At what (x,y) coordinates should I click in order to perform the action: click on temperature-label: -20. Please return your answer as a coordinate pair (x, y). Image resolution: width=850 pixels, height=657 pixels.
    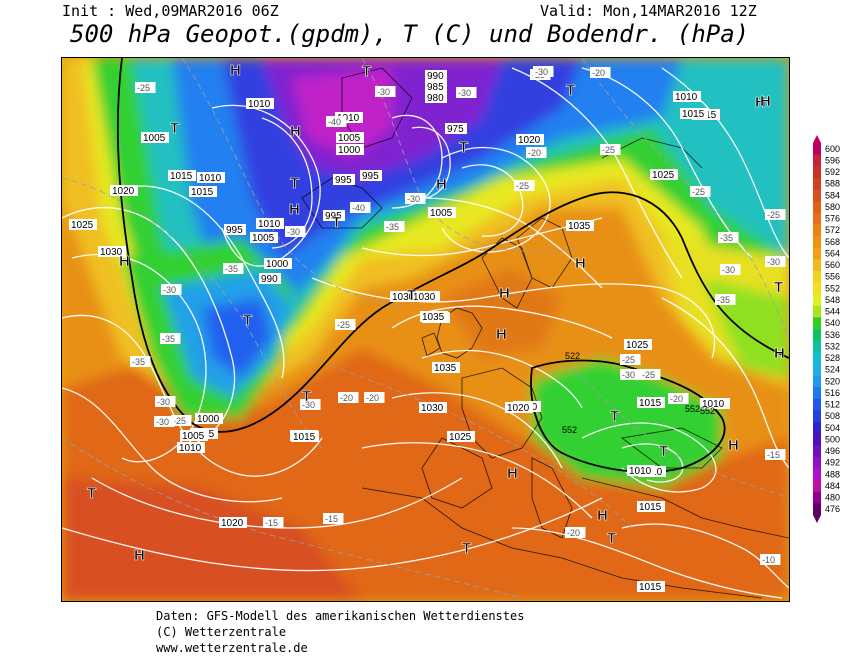
    Looking at the image, I should click on (676, 399).